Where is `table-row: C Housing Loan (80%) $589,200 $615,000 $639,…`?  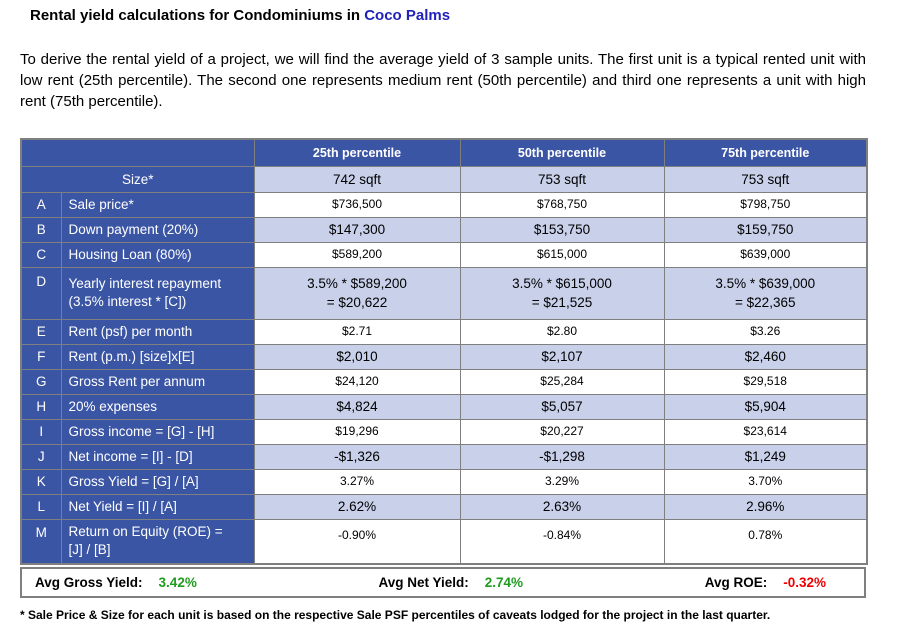 table-row: C Housing Loan (80%) $589,200 $615,000 $639,… is located at coordinates (444, 254).